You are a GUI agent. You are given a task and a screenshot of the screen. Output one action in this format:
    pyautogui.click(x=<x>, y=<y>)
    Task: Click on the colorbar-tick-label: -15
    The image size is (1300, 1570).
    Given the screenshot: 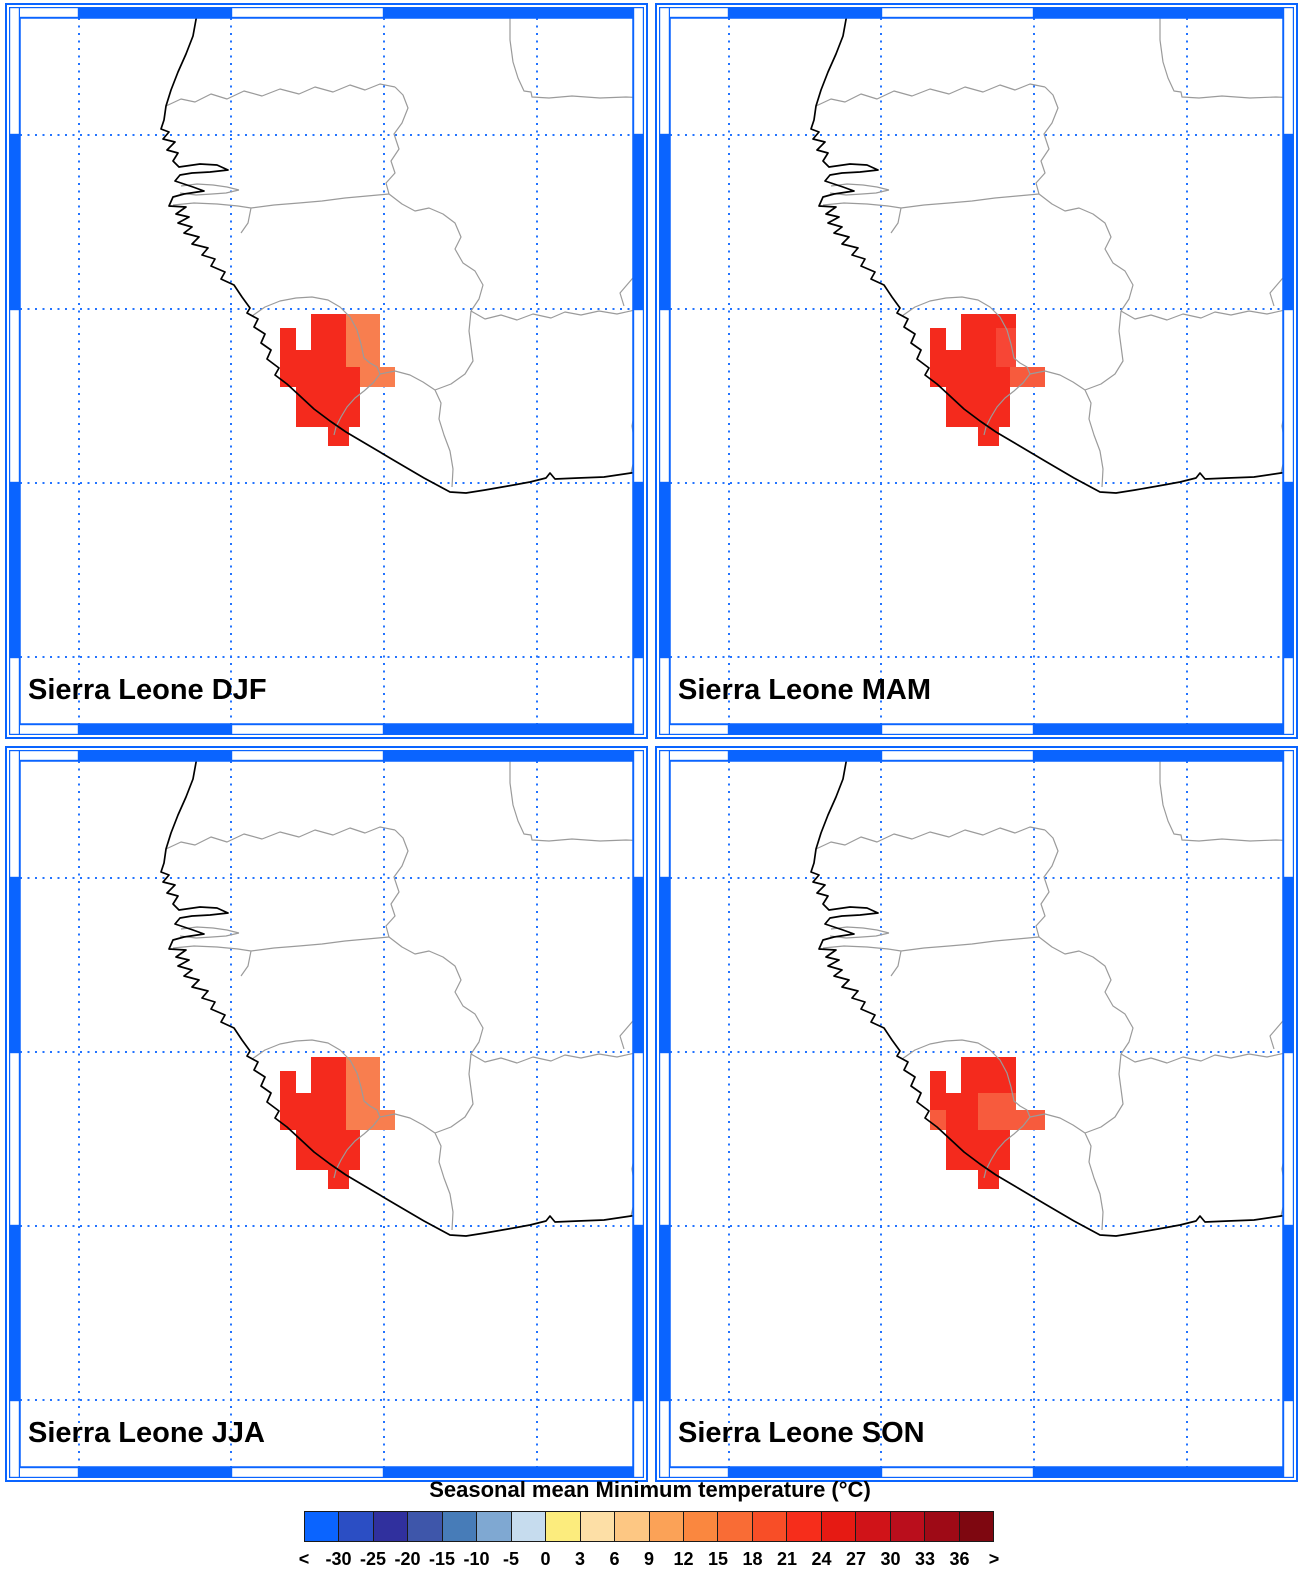 What is the action you would take?
    pyautogui.click(x=442, y=1559)
    